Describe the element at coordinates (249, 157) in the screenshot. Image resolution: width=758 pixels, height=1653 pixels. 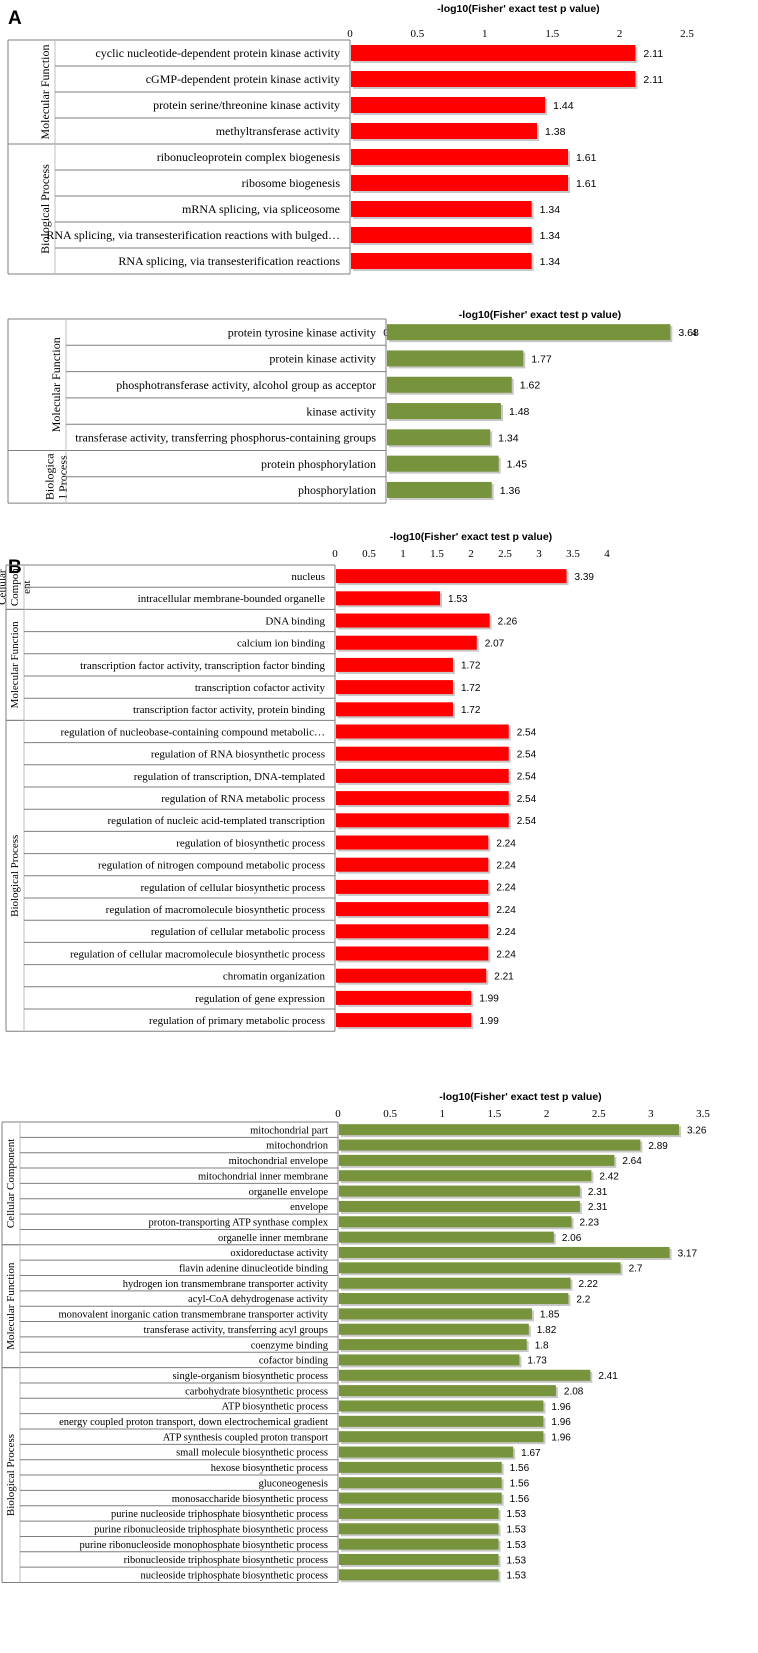
I see `category-label: ribonucleoprotein complex biogenesis` at that location.